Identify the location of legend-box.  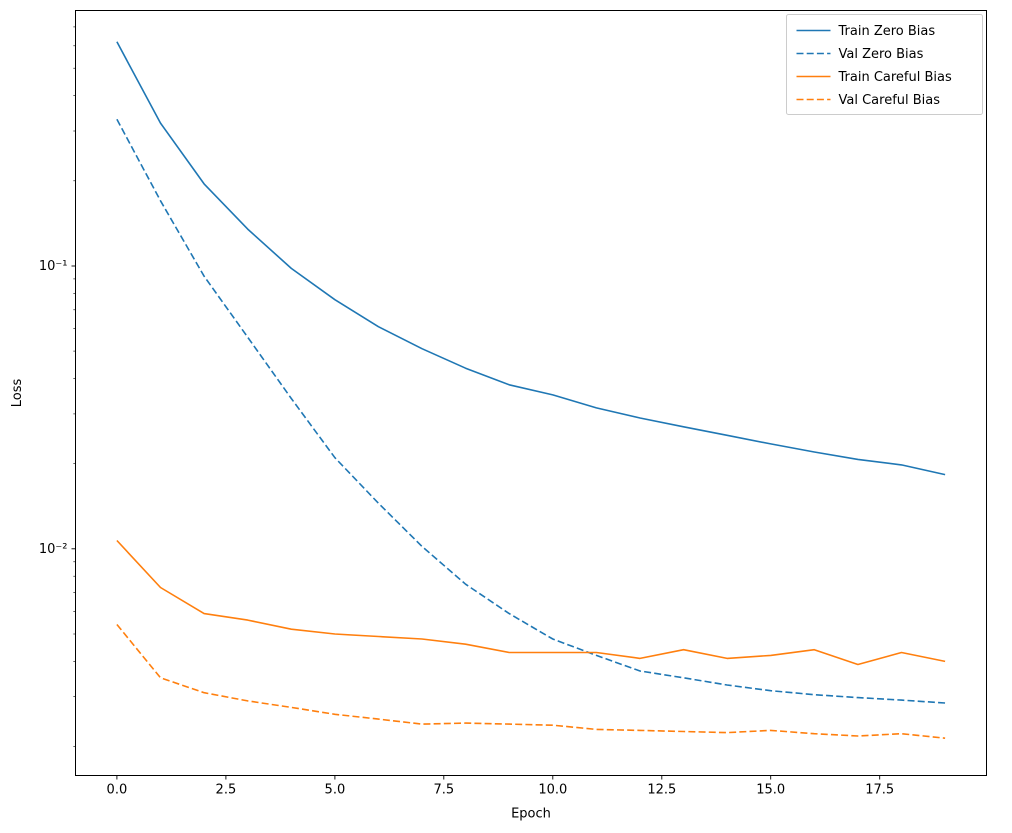
(884, 64).